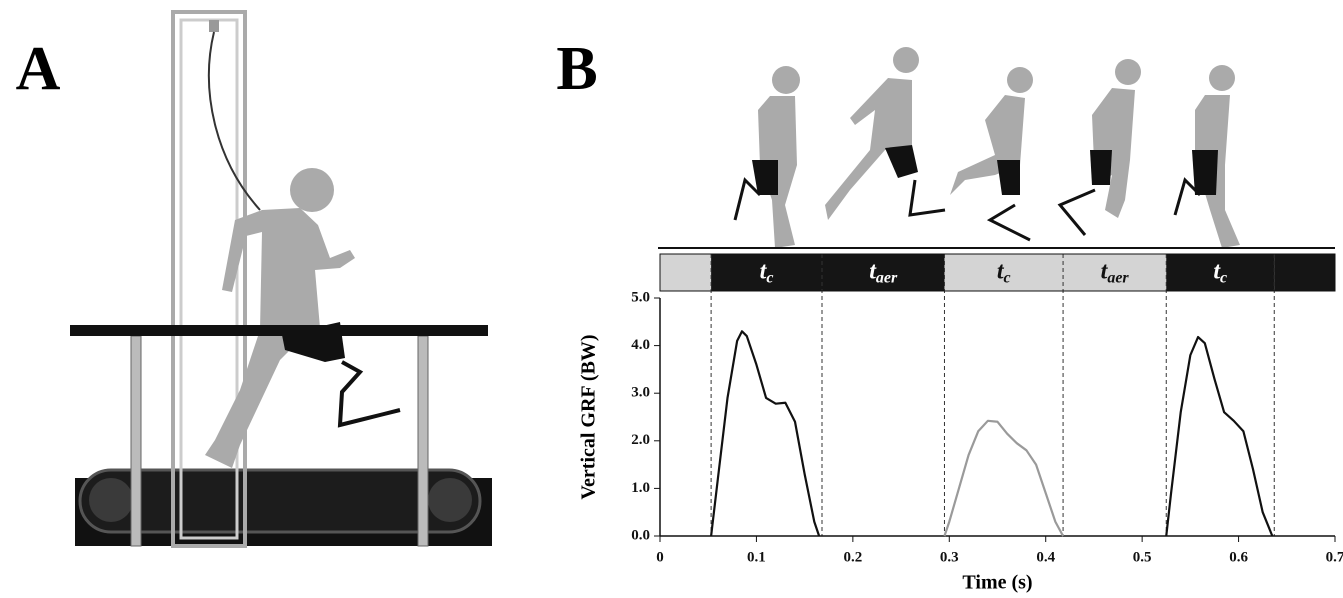 Image resolution: width=1343 pixels, height=598 pixels. Describe the element at coordinates (997, 583) in the screenshot. I see `x-axis-title: Time (s)` at that location.